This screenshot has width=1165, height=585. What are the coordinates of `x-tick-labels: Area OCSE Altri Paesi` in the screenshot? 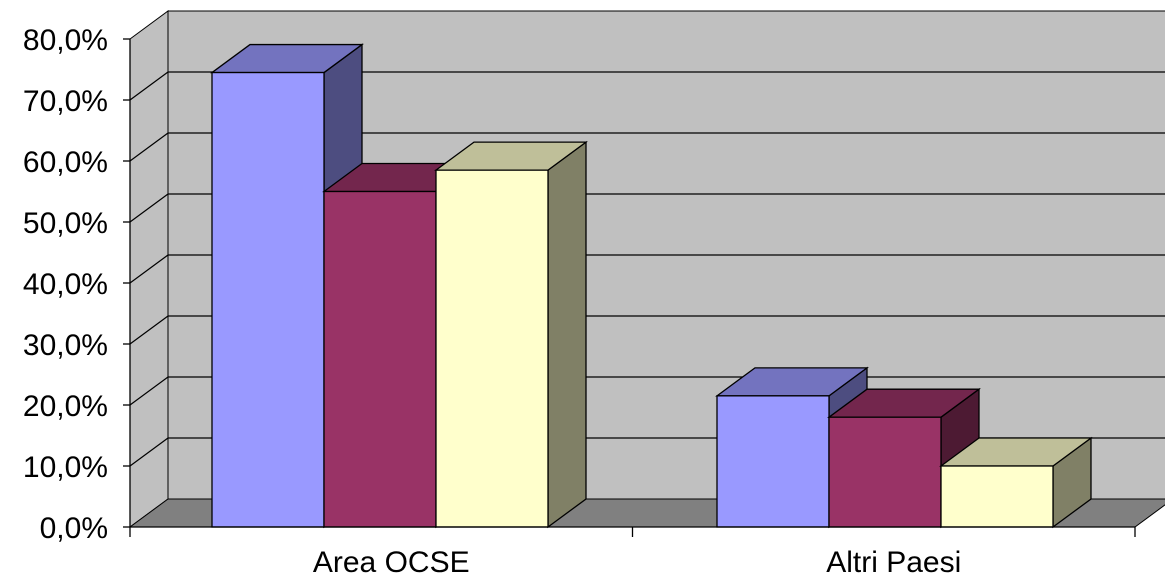 It's located at (637, 562).